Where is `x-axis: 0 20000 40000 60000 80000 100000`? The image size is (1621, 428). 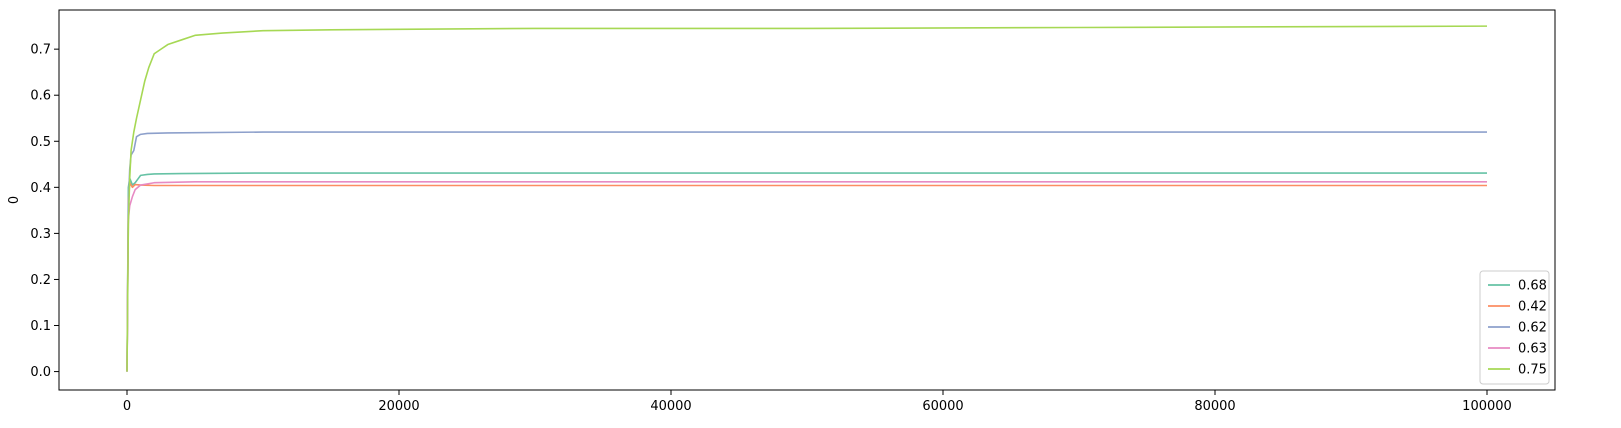
x-axis: 0 20000 40000 60000 80000 100000 is located at coordinates (817, 402).